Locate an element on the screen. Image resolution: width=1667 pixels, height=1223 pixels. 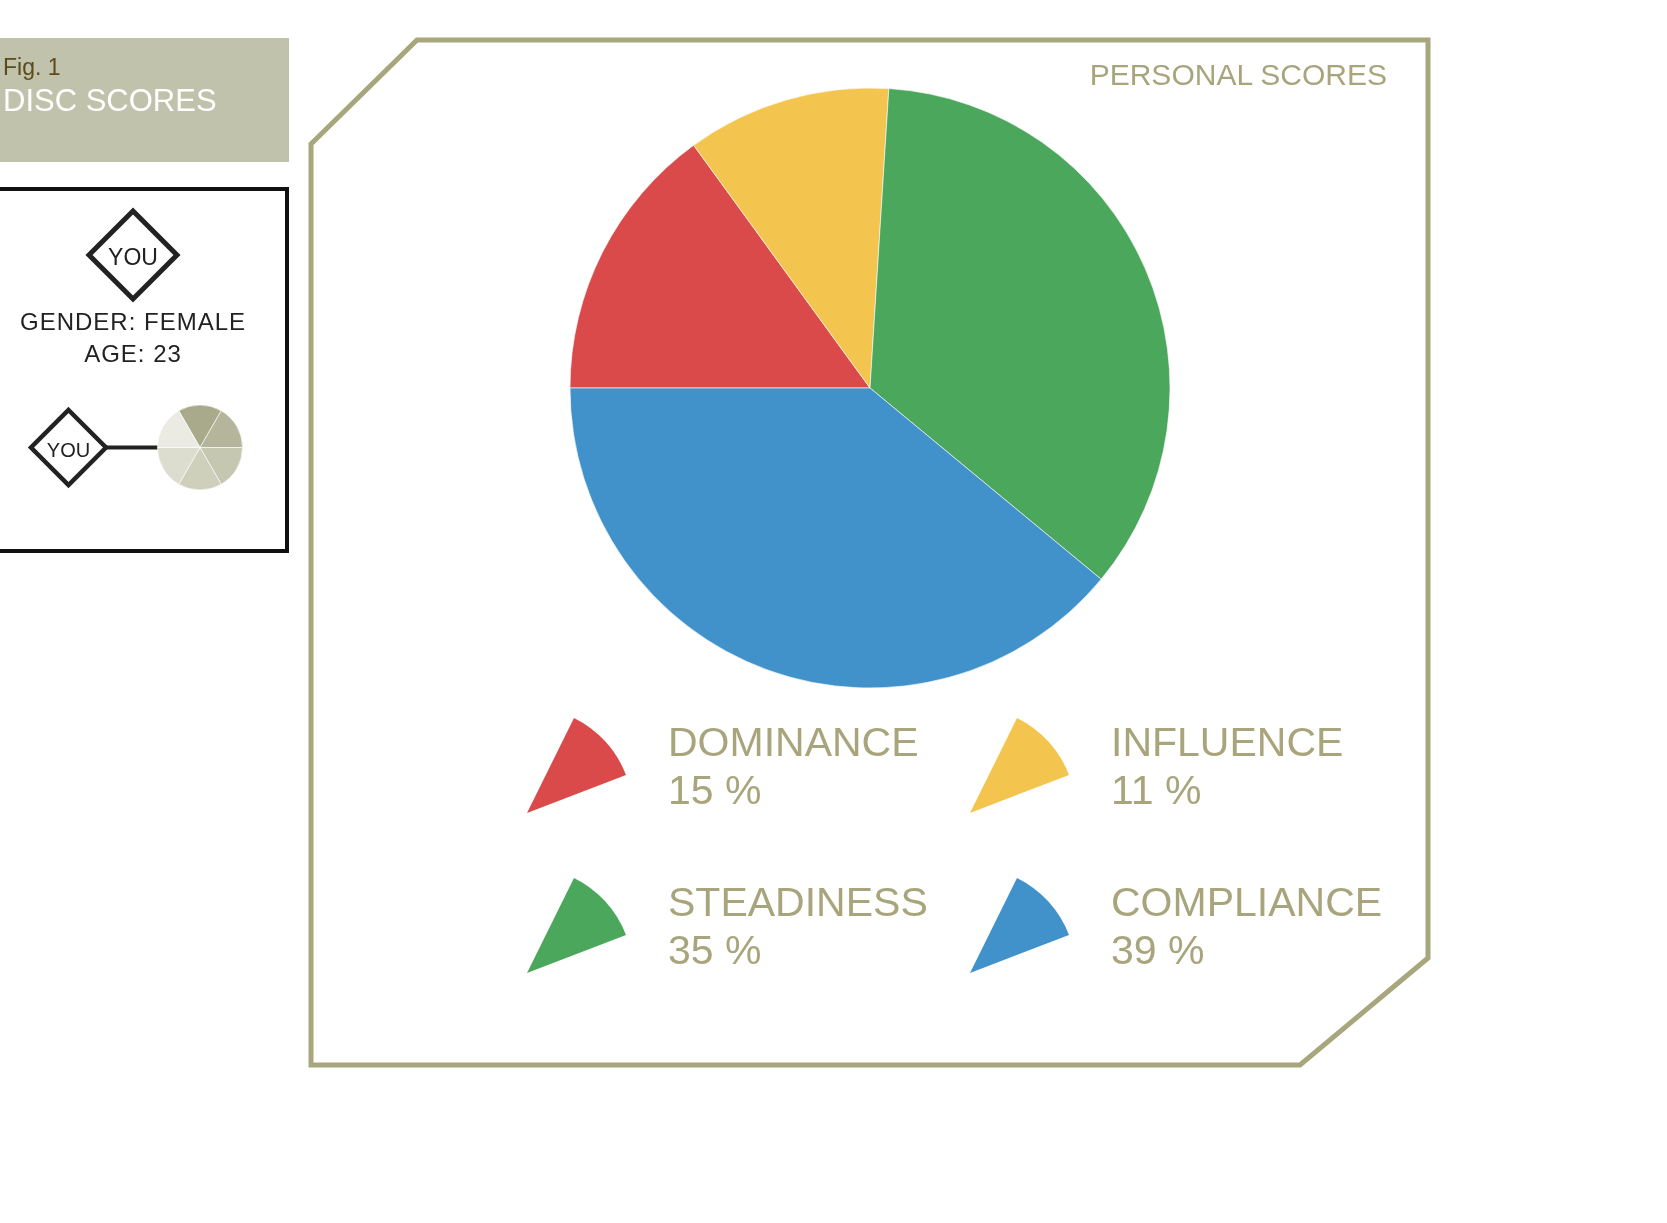
legend-label: STEADINESS is located at coordinates (798, 901).